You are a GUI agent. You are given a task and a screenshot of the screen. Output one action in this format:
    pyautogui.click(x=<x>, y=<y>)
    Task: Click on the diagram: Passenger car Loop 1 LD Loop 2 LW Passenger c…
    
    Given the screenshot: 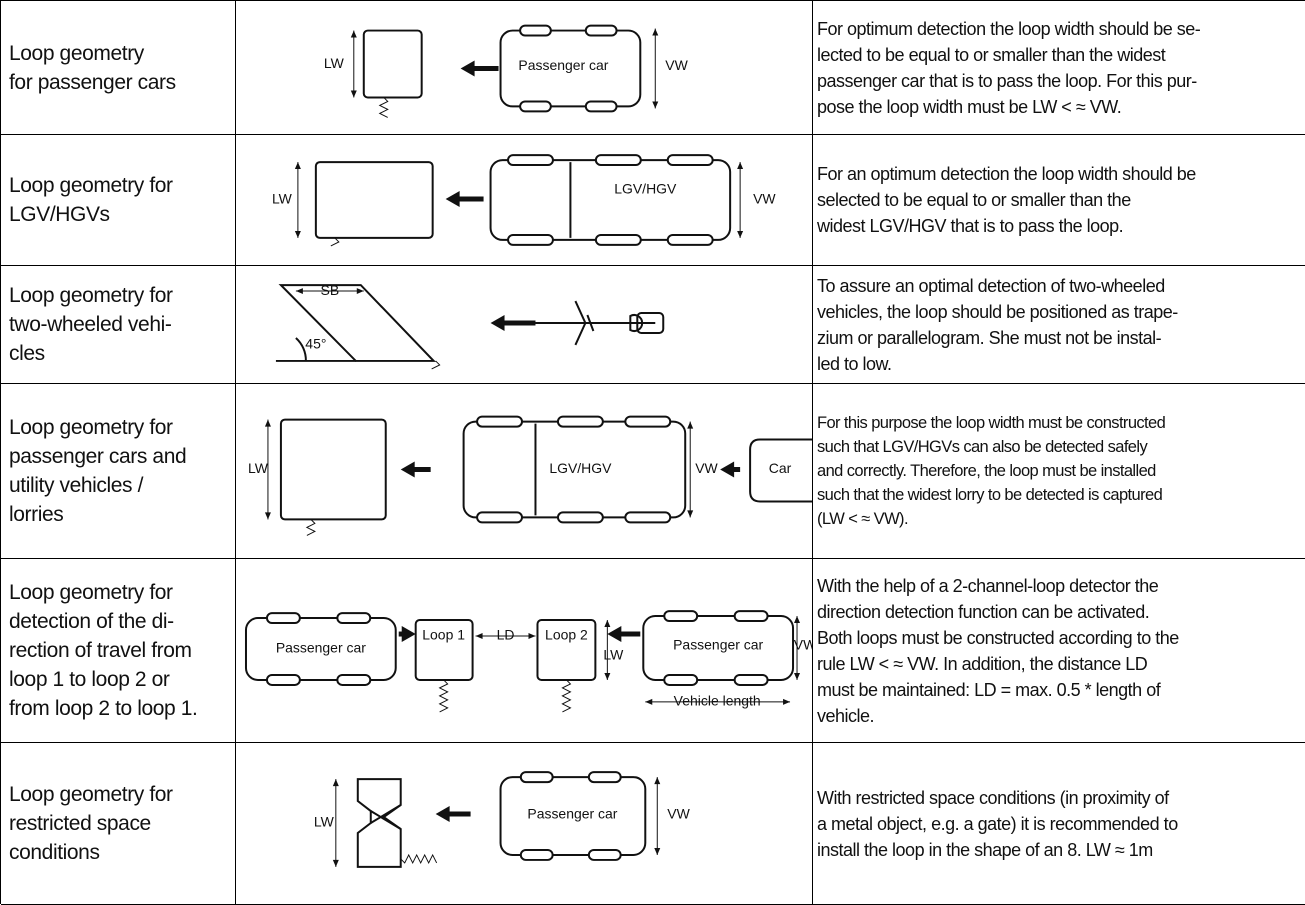 What is the action you would take?
    pyautogui.click(x=528, y=661)
    